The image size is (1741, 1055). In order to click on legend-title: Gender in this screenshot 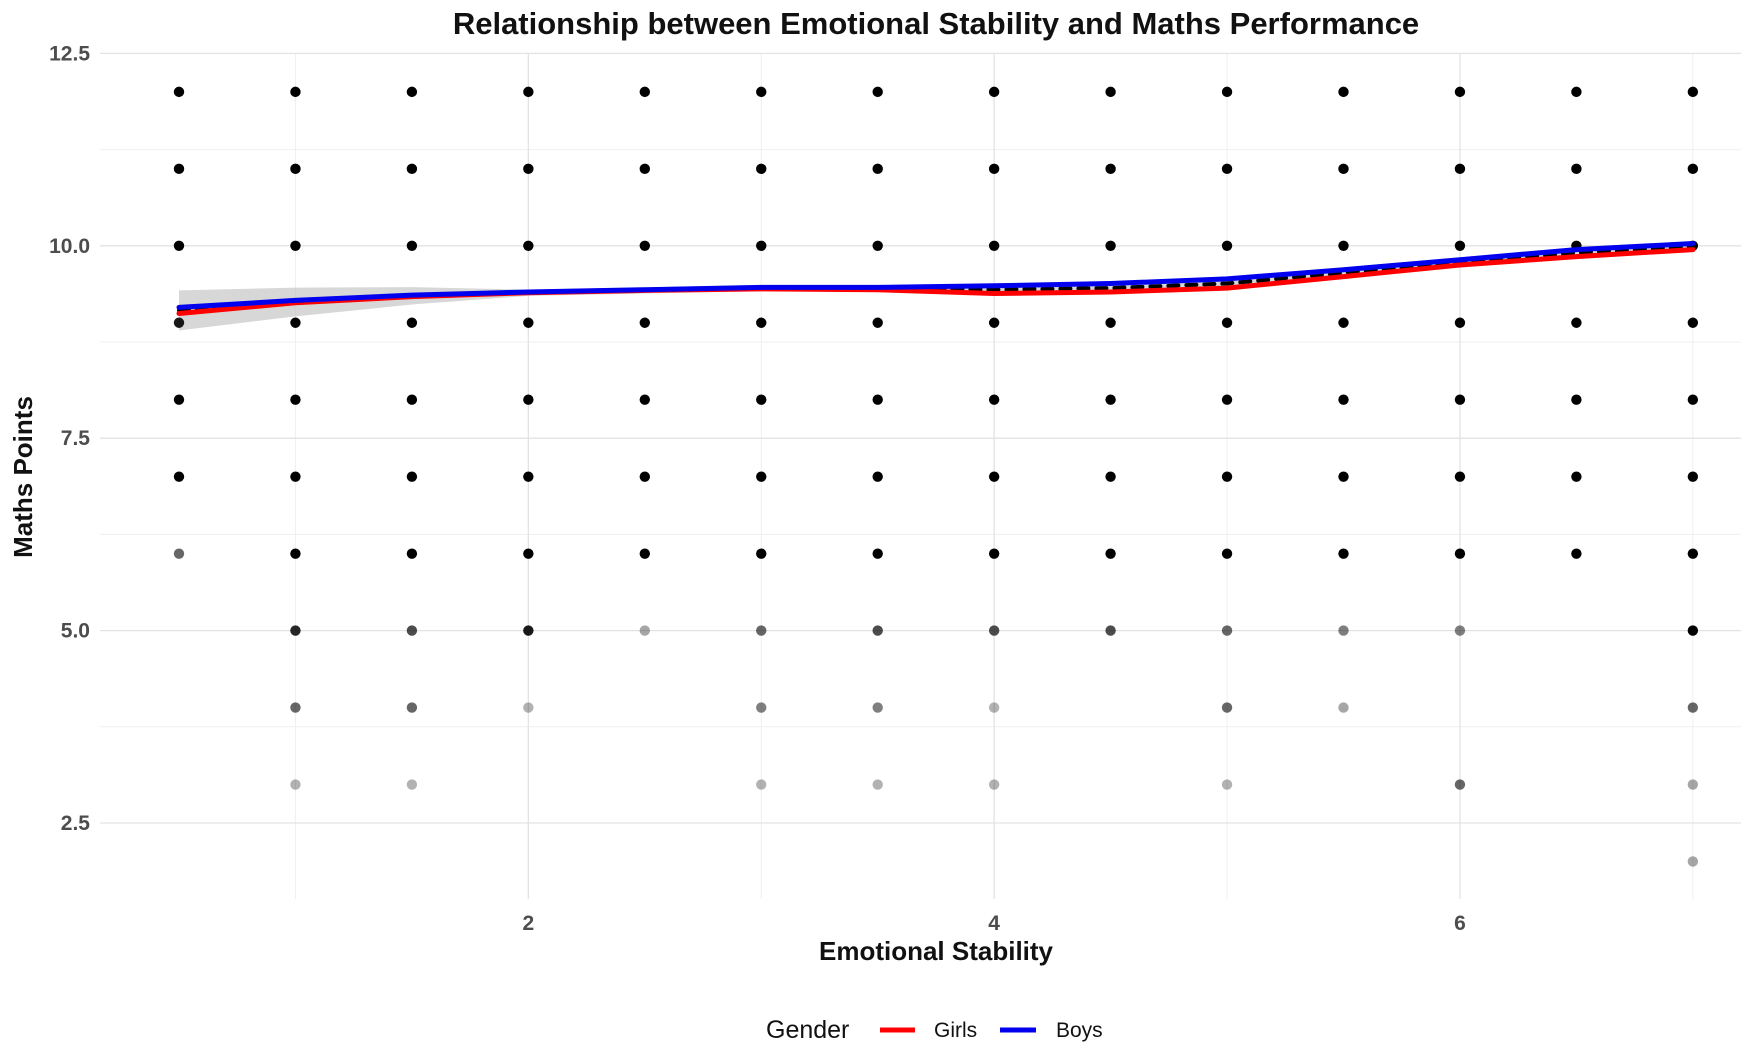, I will do `click(807, 1030)`.